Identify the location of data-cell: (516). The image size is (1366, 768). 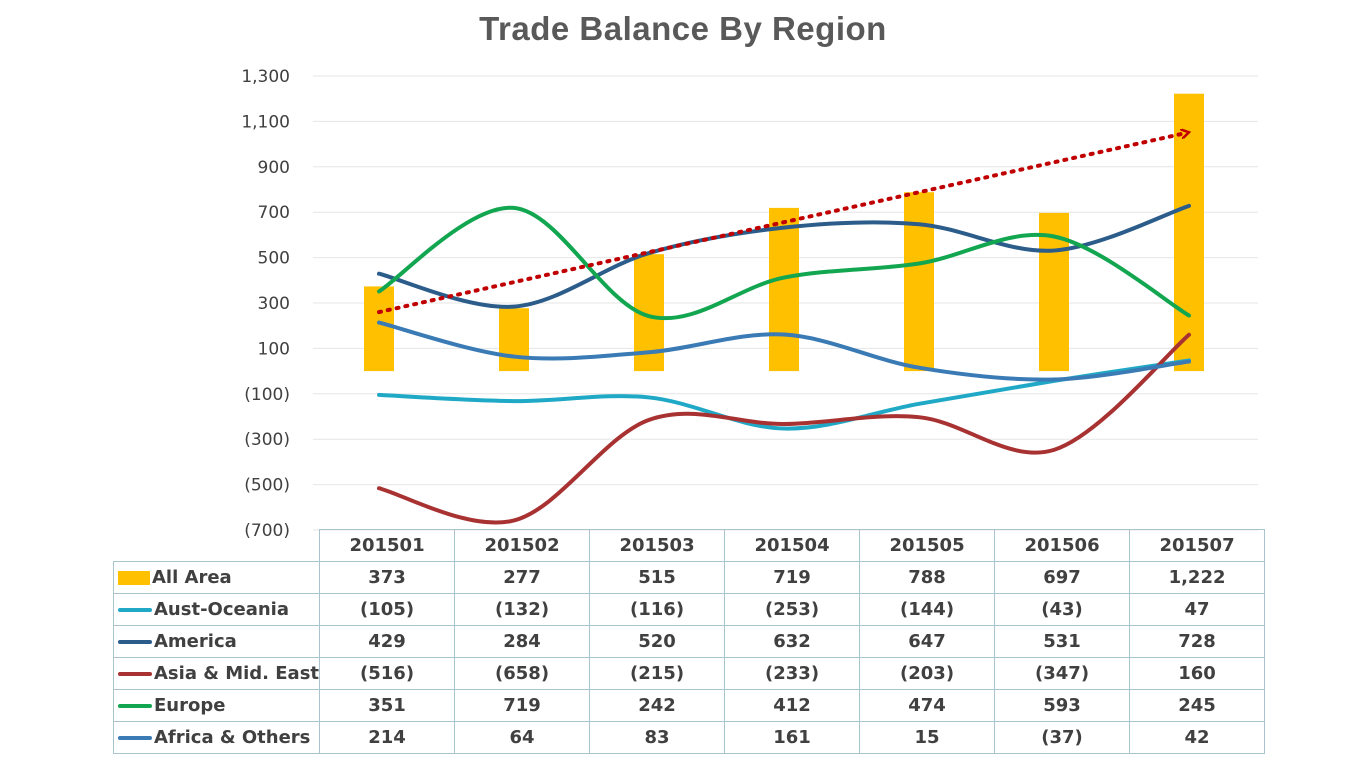
(387, 673).